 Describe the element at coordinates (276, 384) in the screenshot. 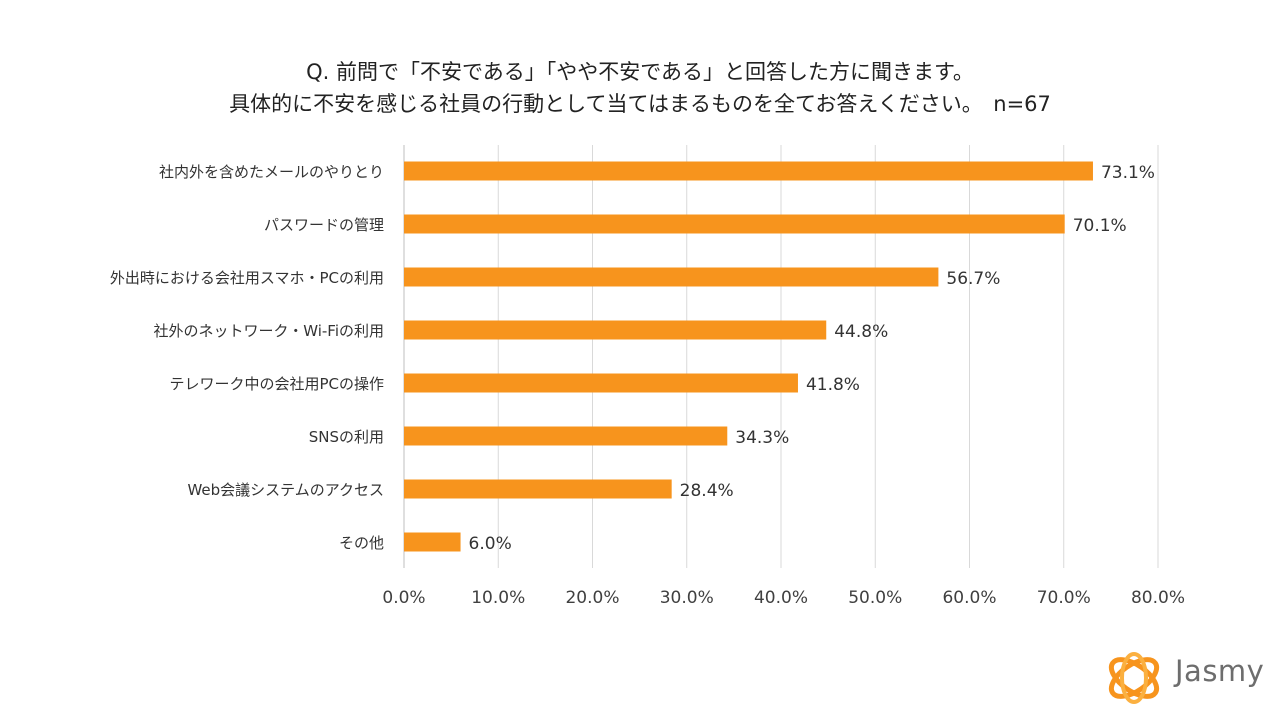

I see `category-label: テレワーク中の会社用PCの操作` at that location.